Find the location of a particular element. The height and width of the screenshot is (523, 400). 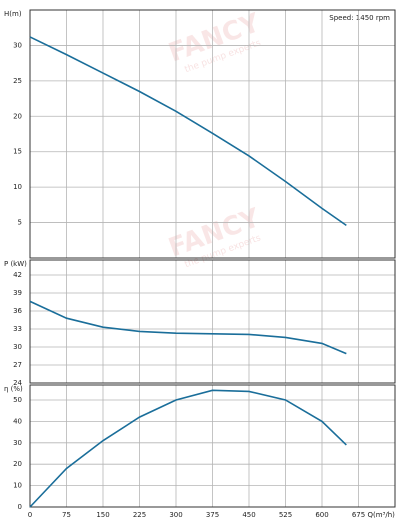

y-tick-label: 0 is located at coordinates (20, 507).